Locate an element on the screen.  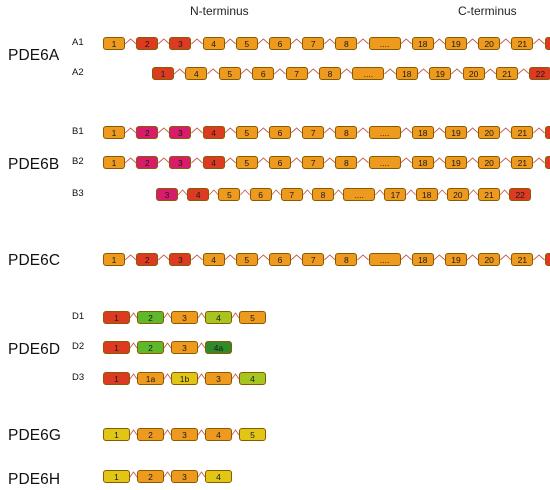
exon-box: 4 is located at coordinates (213, 132).